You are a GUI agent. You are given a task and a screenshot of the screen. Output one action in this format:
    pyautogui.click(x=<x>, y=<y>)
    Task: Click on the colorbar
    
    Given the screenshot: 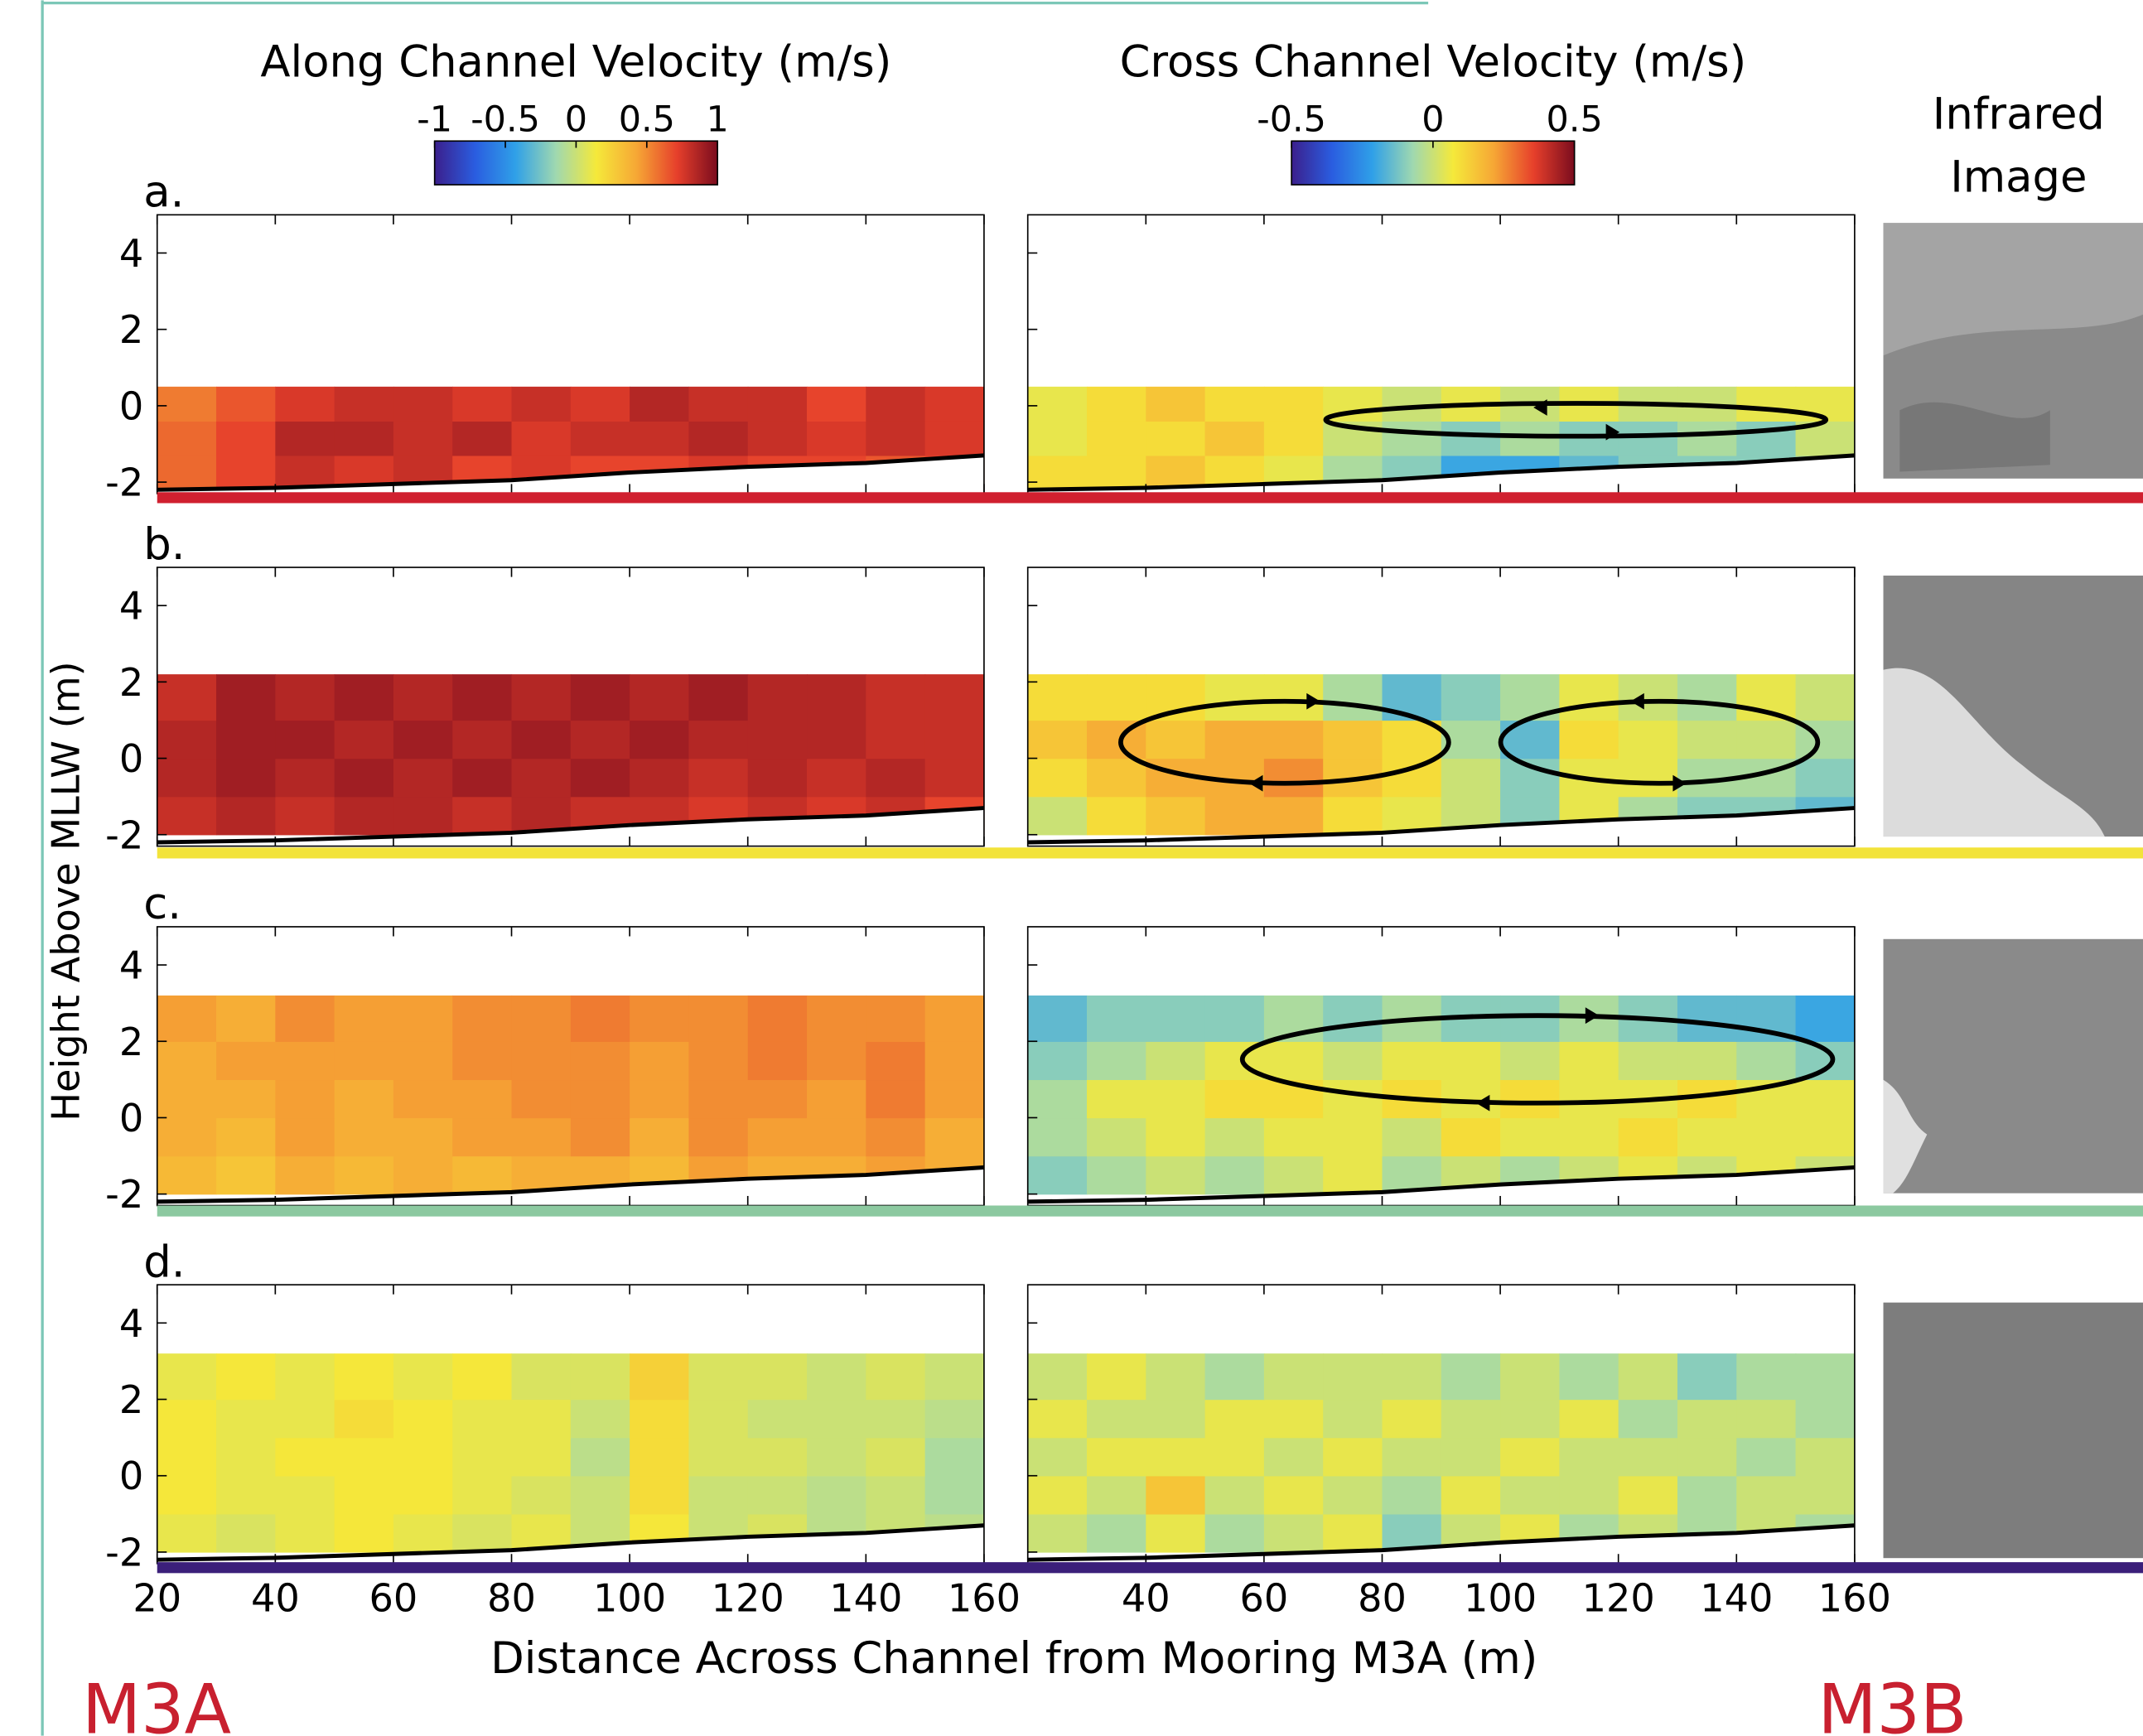 What is the action you would take?
    pyautogui.click(x=1433, y=163)
    